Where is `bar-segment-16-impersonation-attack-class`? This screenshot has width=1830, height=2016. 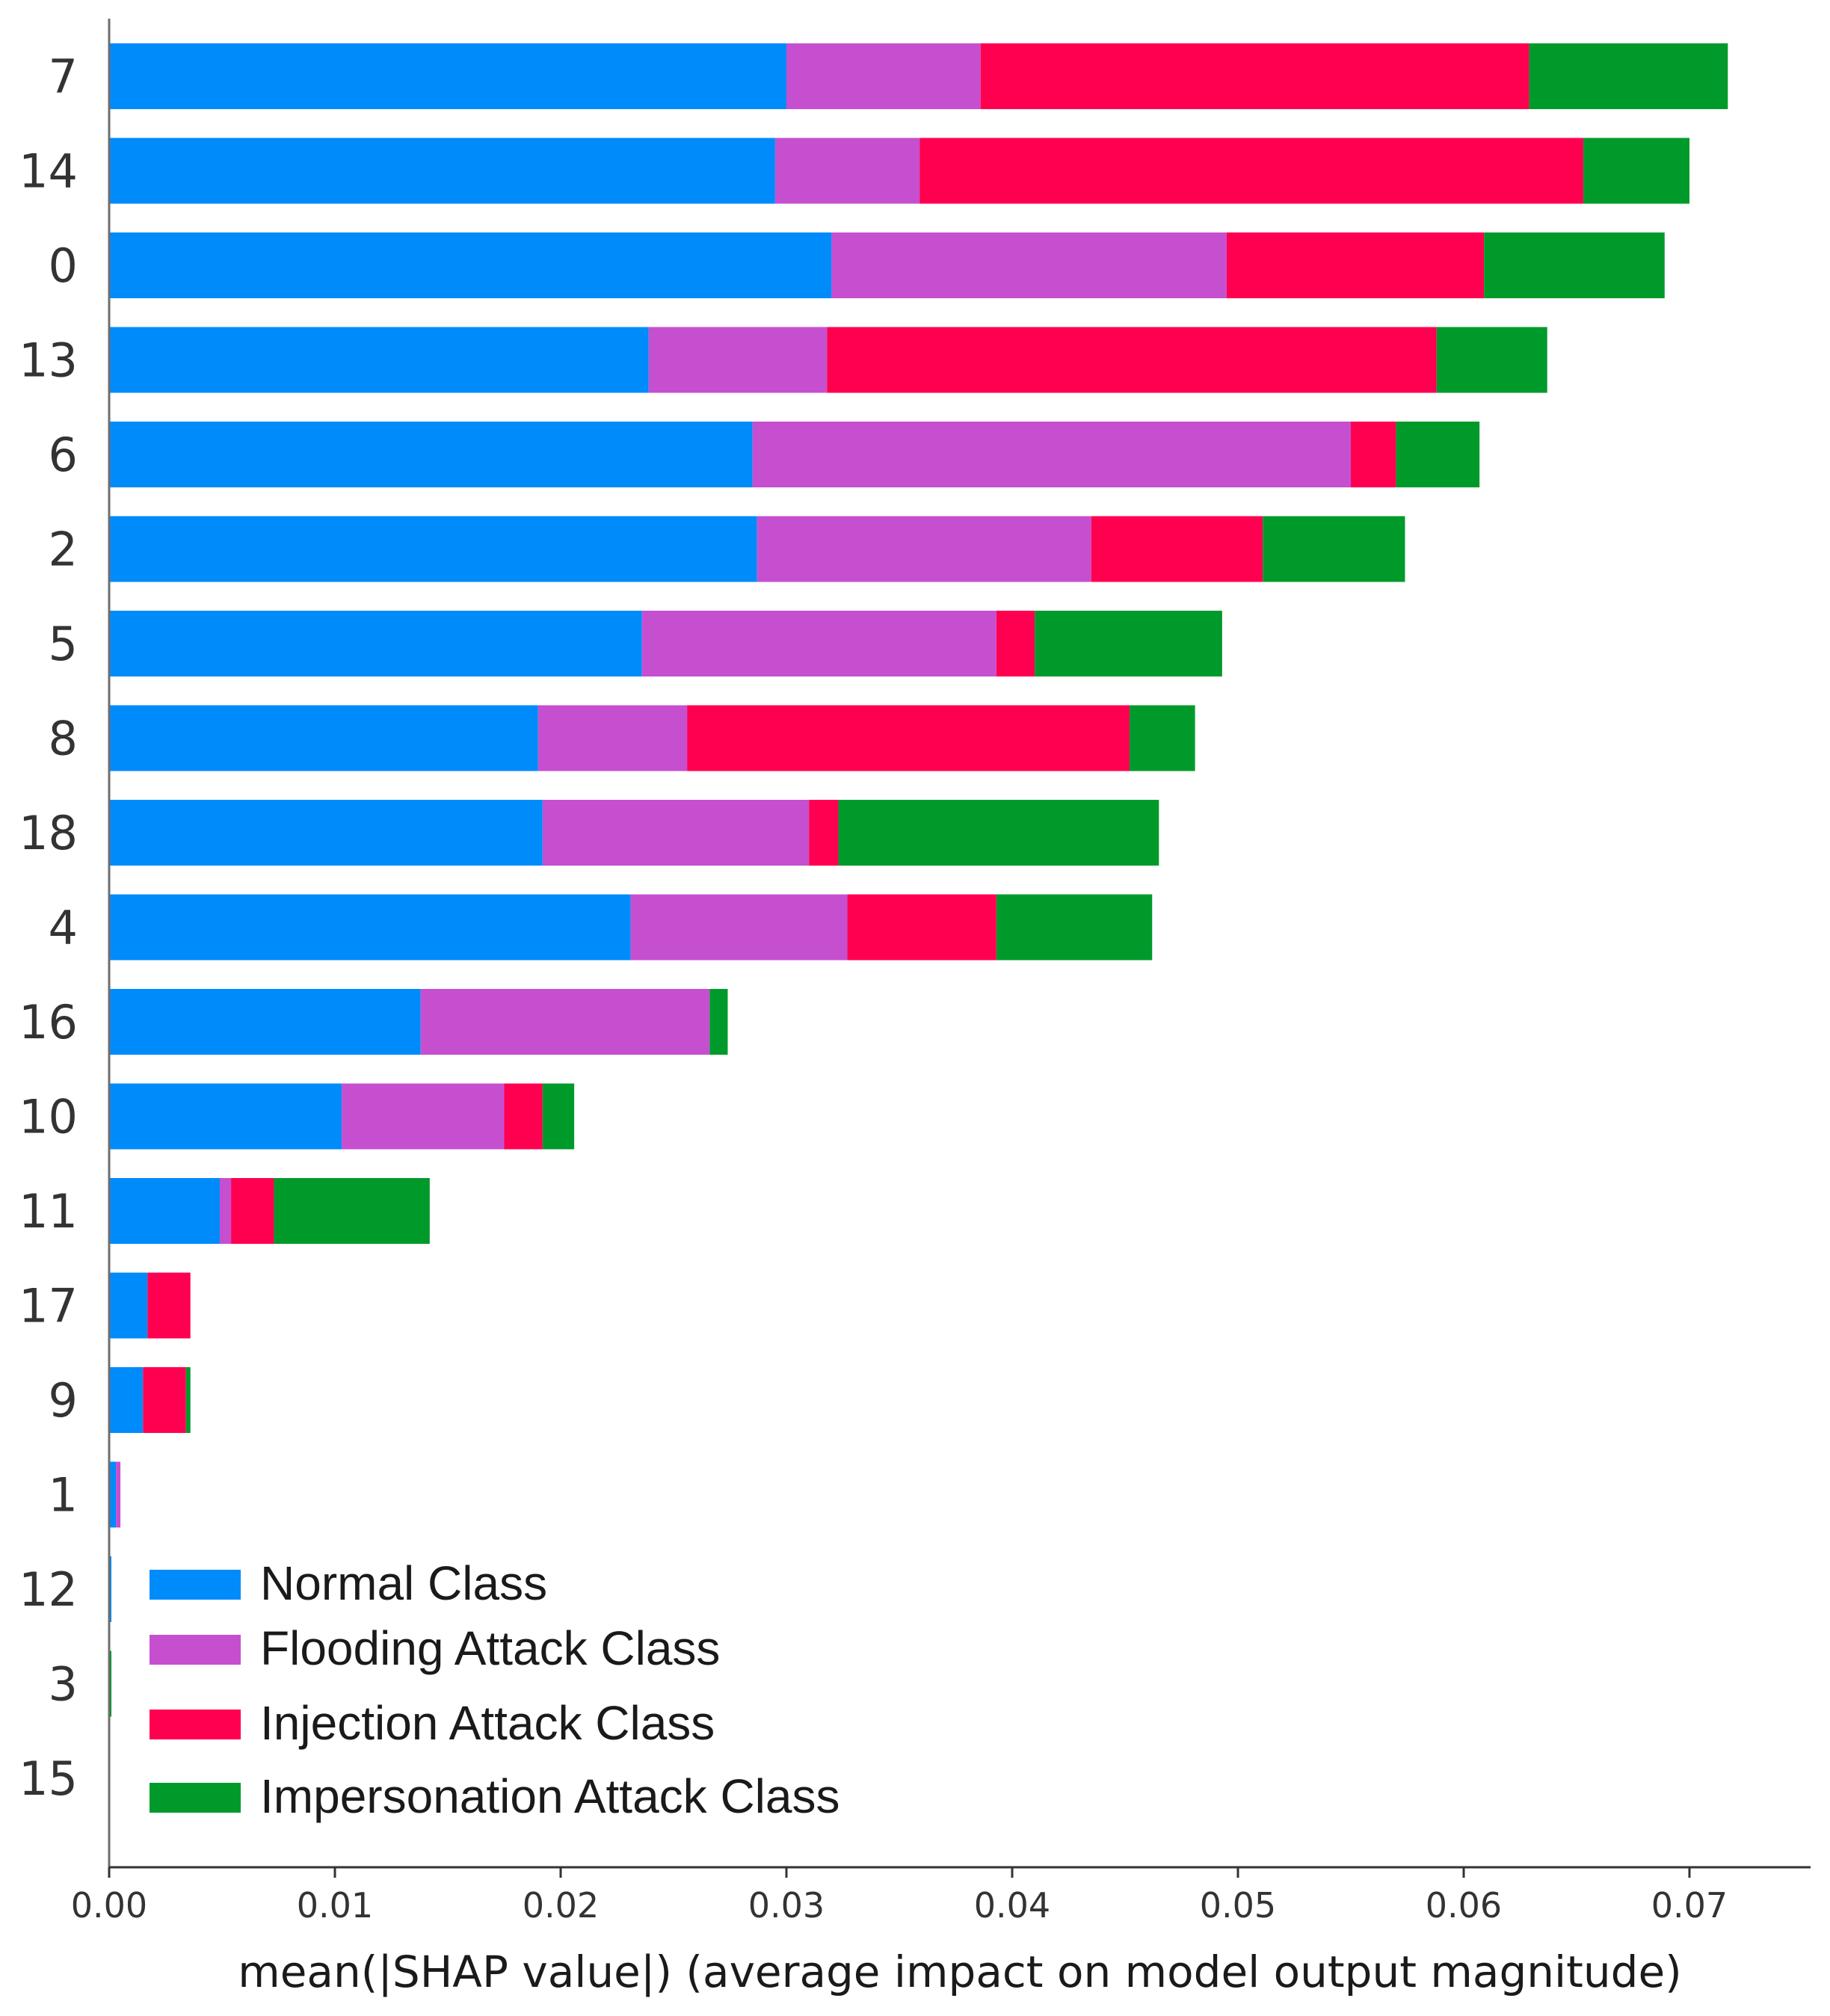 bar-segment-16-impersonation-attack-class is located at coordinates (718, 1022).